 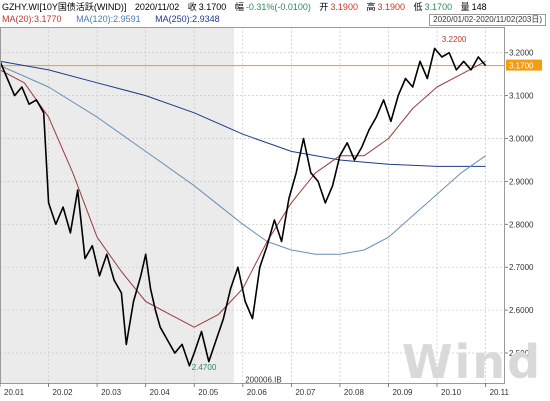 I want to click on x-tick-label: 20.10, so click(x=451, y=392).